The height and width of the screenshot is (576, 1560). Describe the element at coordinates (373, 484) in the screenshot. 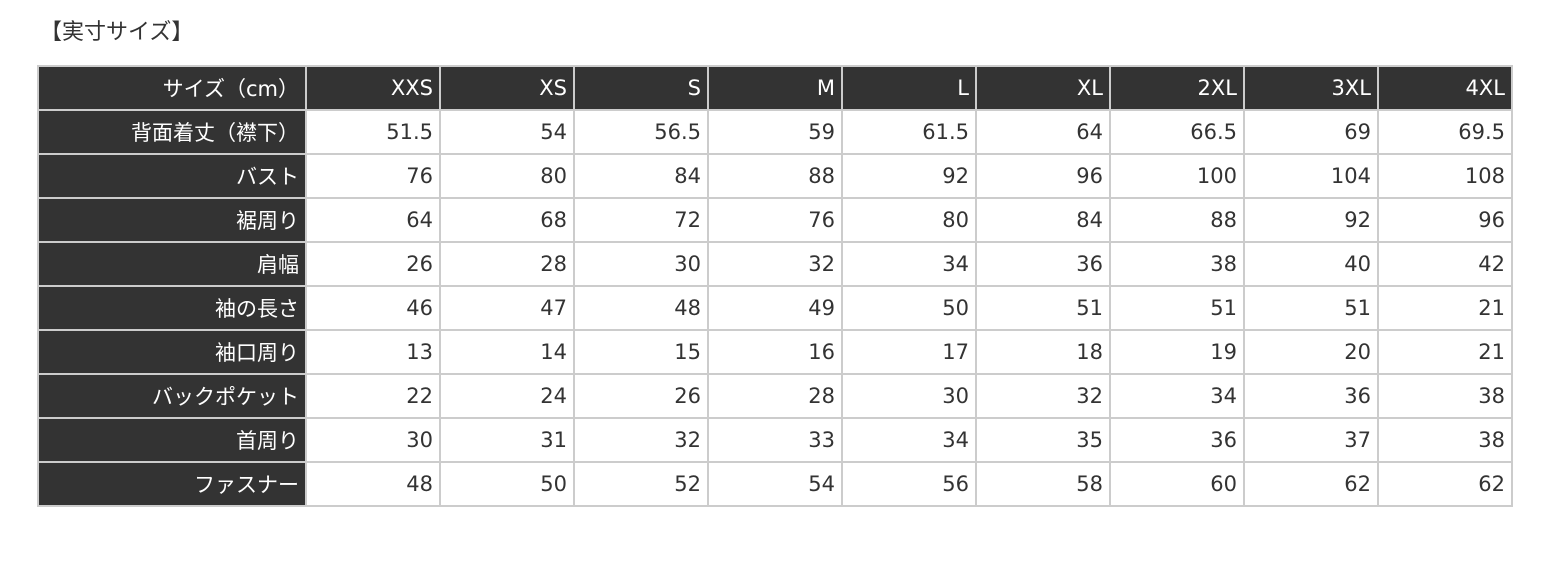

I see `measurement-cell: 48` at that location.